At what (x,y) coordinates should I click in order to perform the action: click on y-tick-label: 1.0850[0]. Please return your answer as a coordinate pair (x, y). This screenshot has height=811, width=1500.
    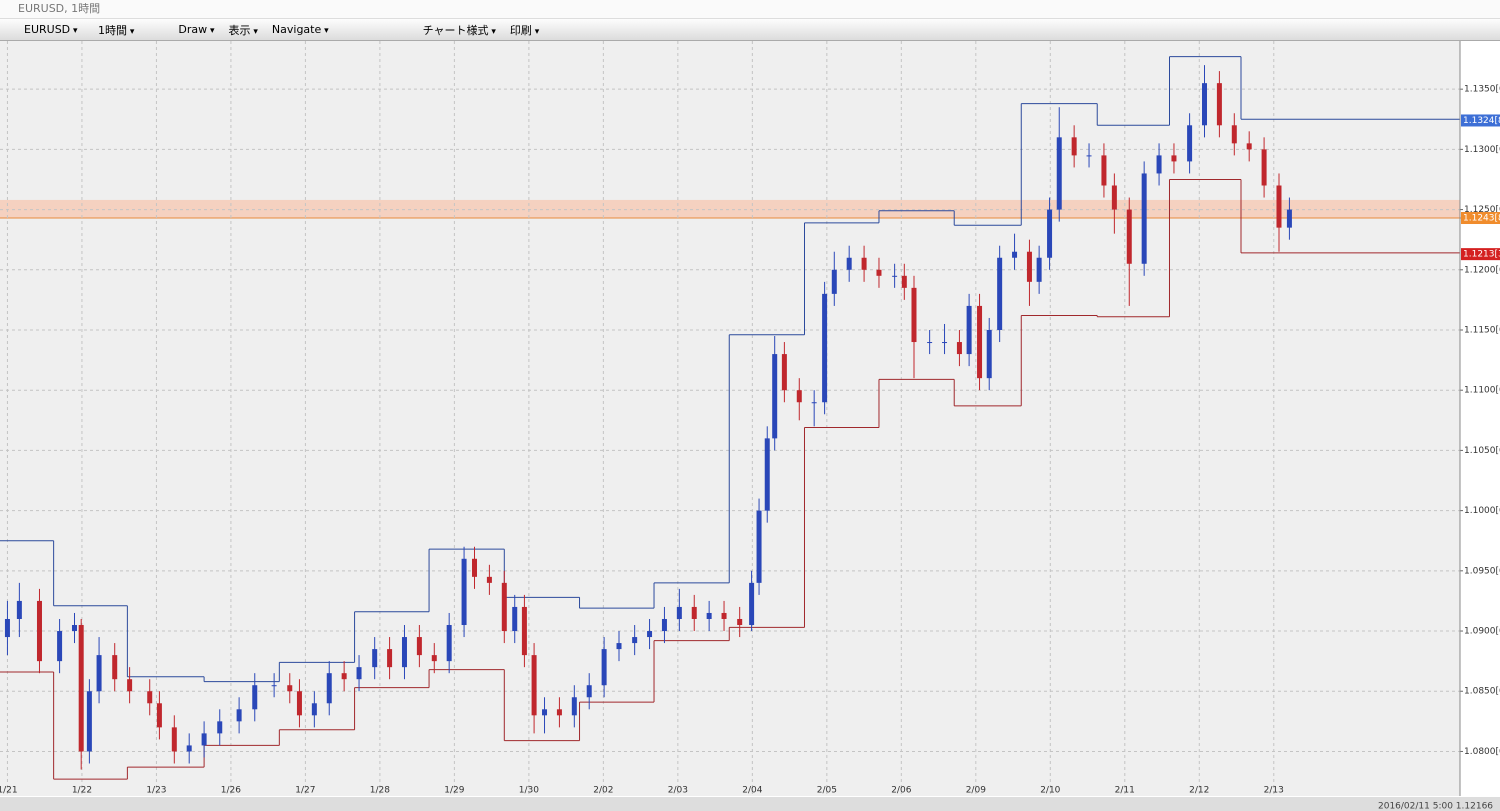
    Looking at the image, I should click on (1482, 692).